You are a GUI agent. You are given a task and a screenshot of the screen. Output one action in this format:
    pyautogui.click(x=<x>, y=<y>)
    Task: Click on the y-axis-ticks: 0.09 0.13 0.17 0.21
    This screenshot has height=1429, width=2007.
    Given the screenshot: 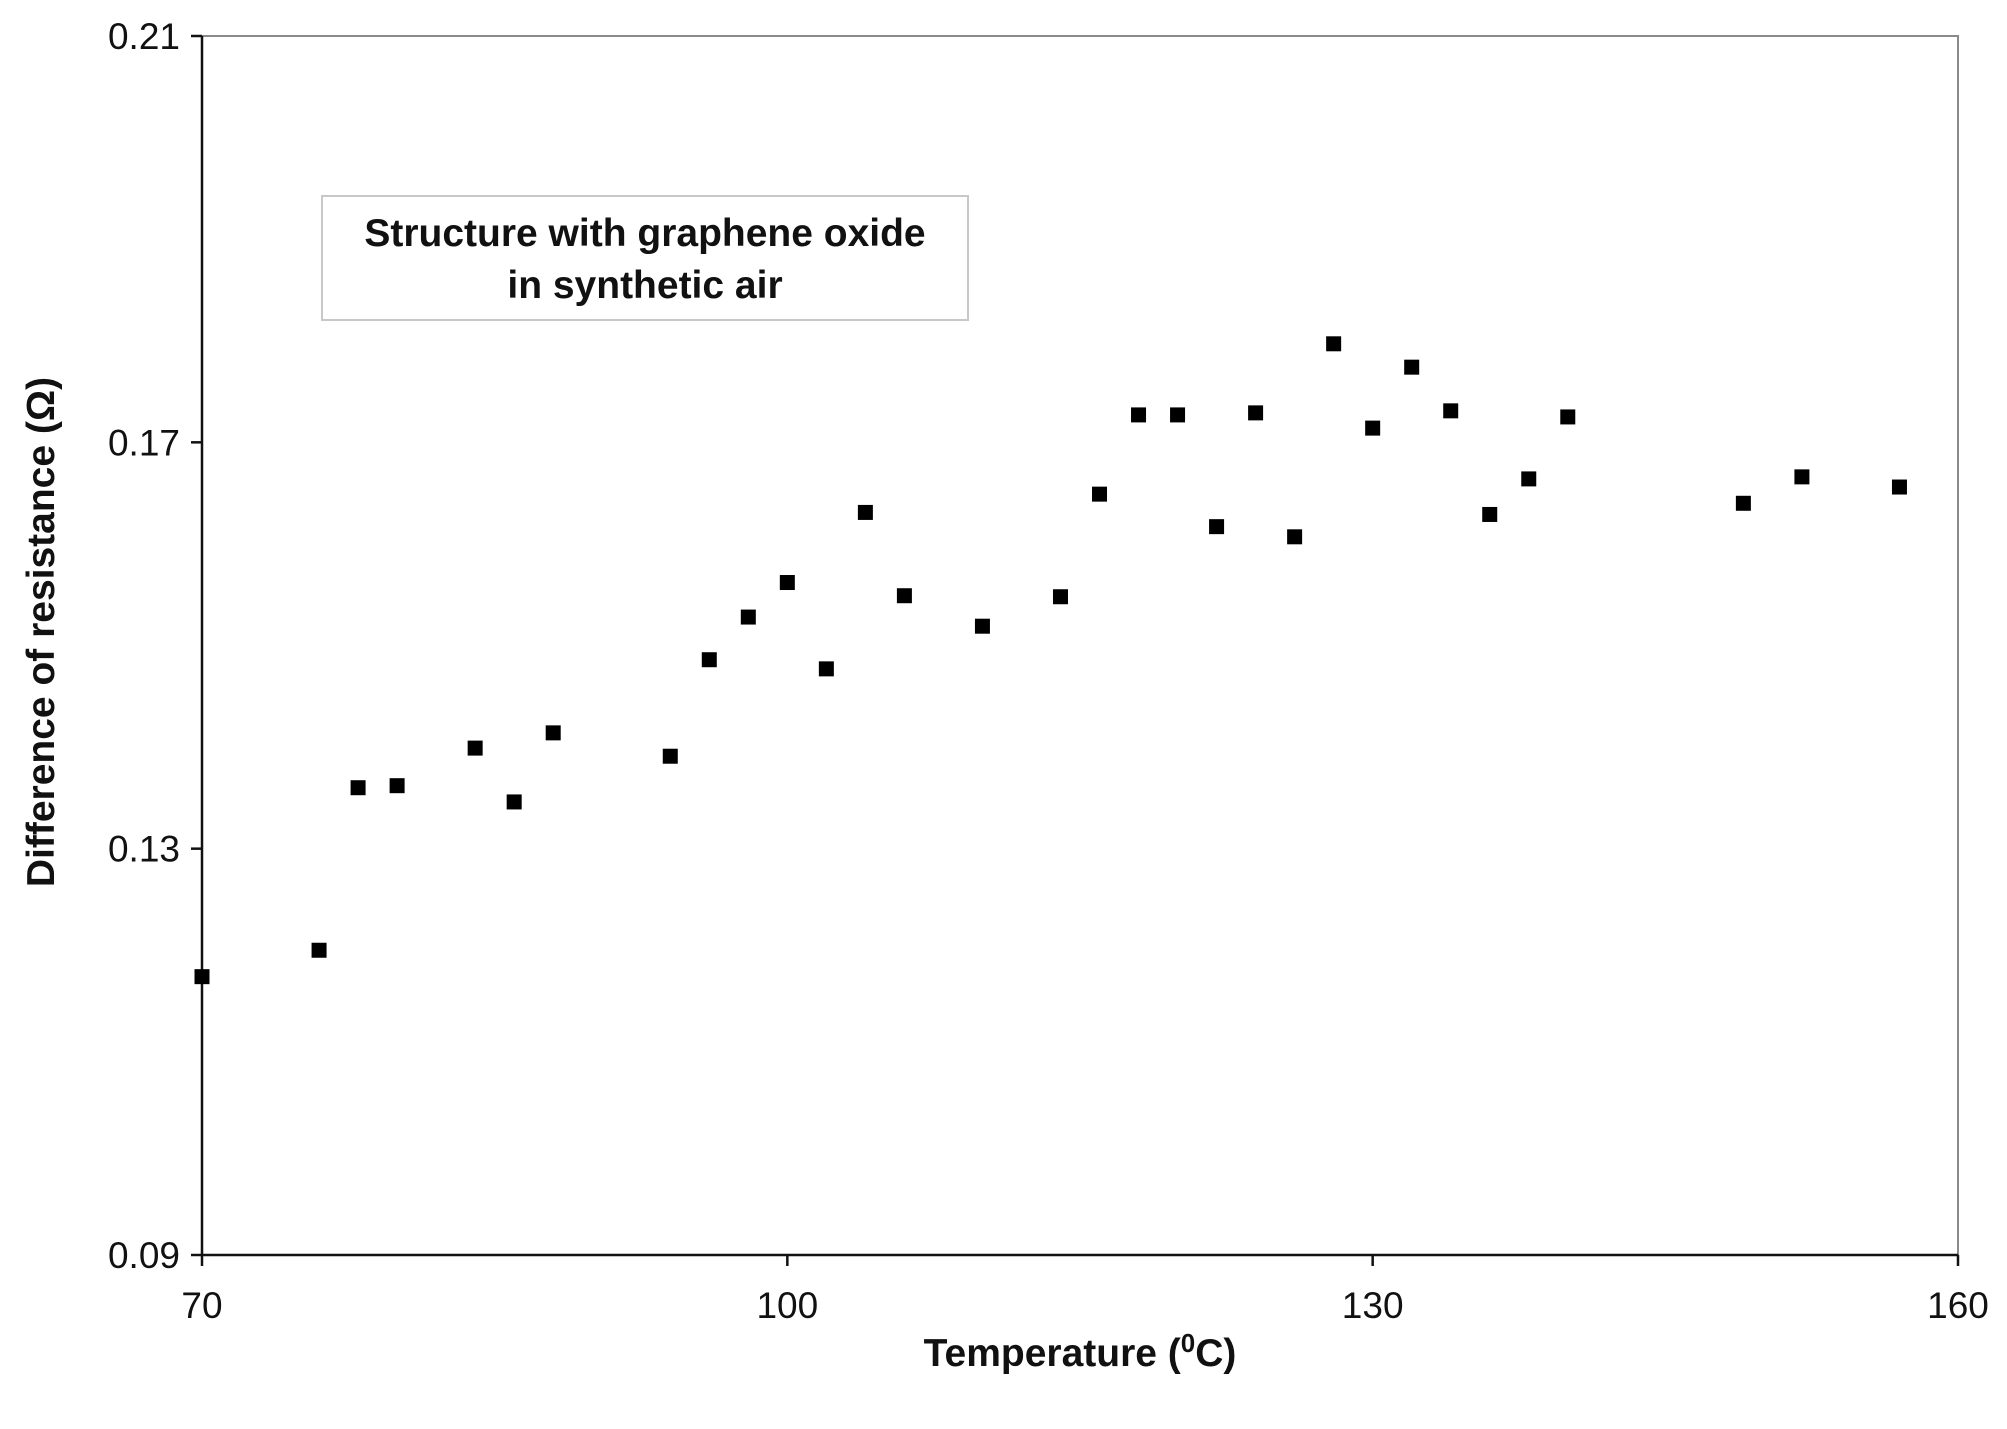 What is the action you would take?
    pyautogui.click(x=155, y=646)
    